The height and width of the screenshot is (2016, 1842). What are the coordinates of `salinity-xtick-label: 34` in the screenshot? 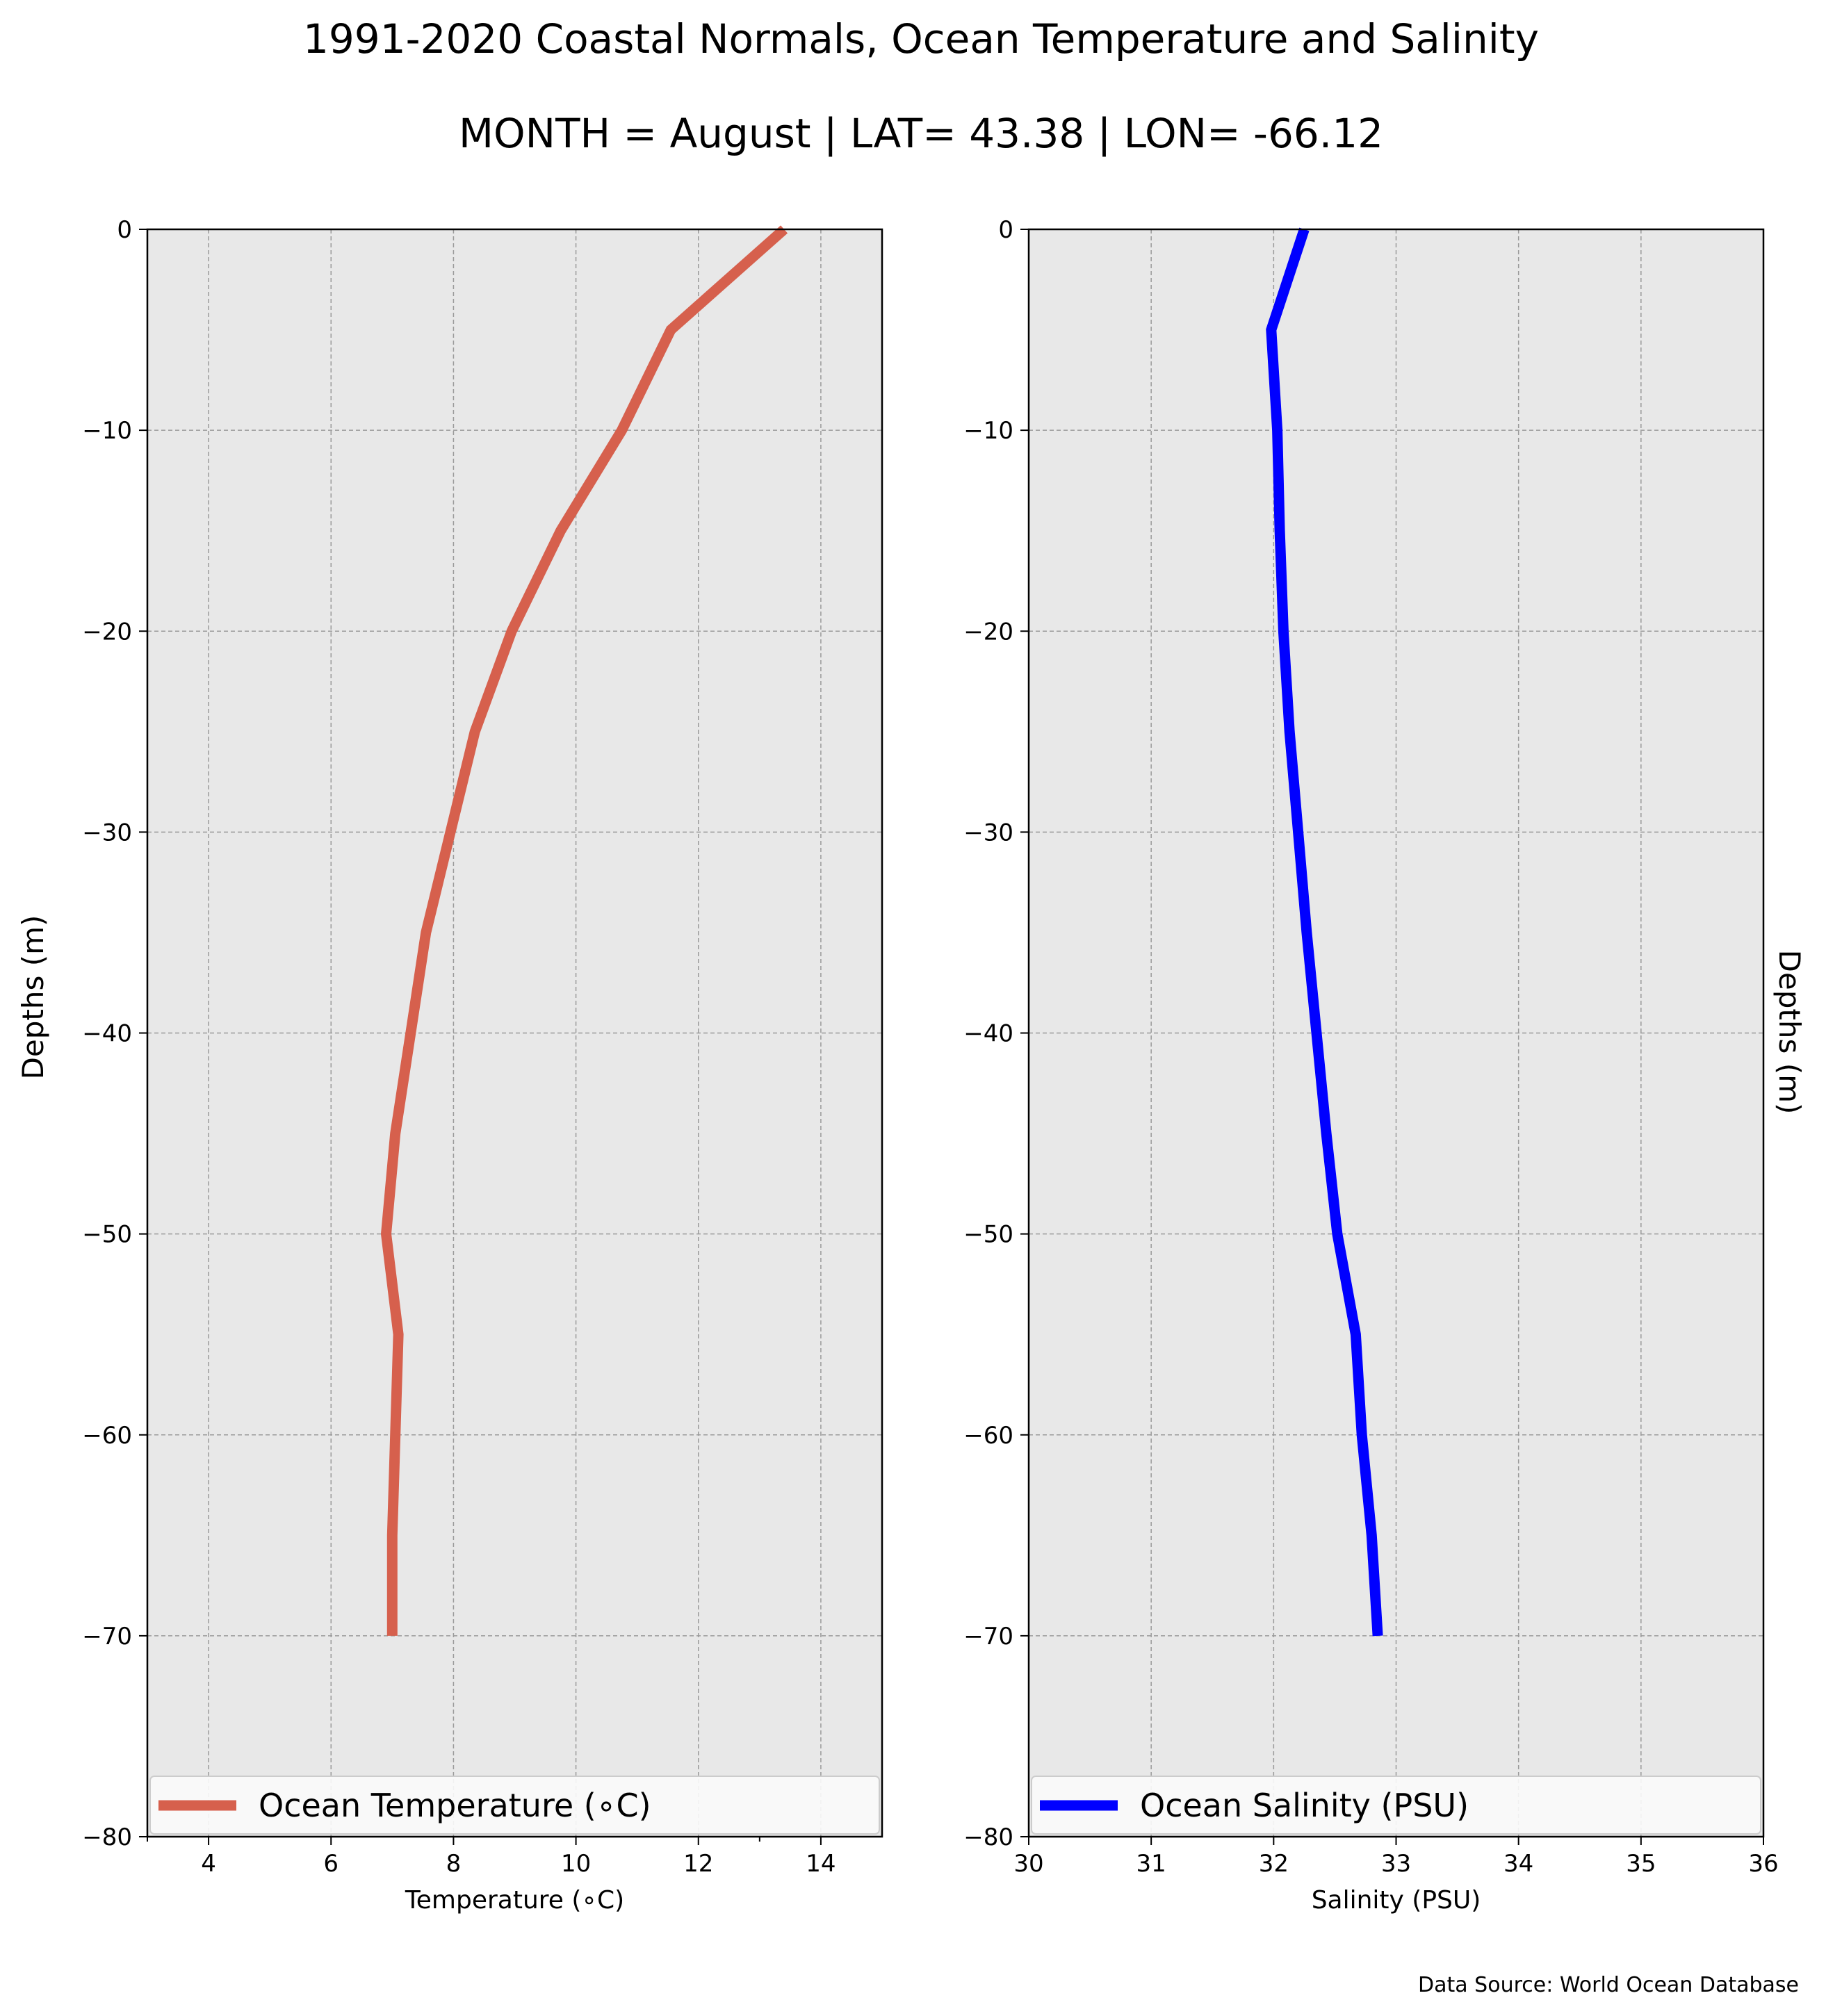 It's located at (1518, 1864).